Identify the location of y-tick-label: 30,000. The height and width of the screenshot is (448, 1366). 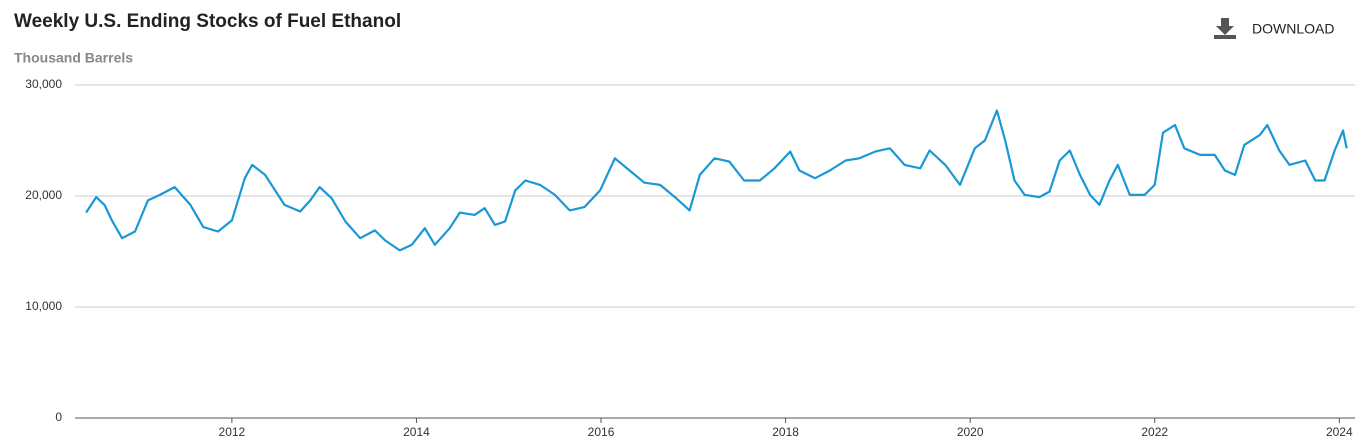
(43, 84).